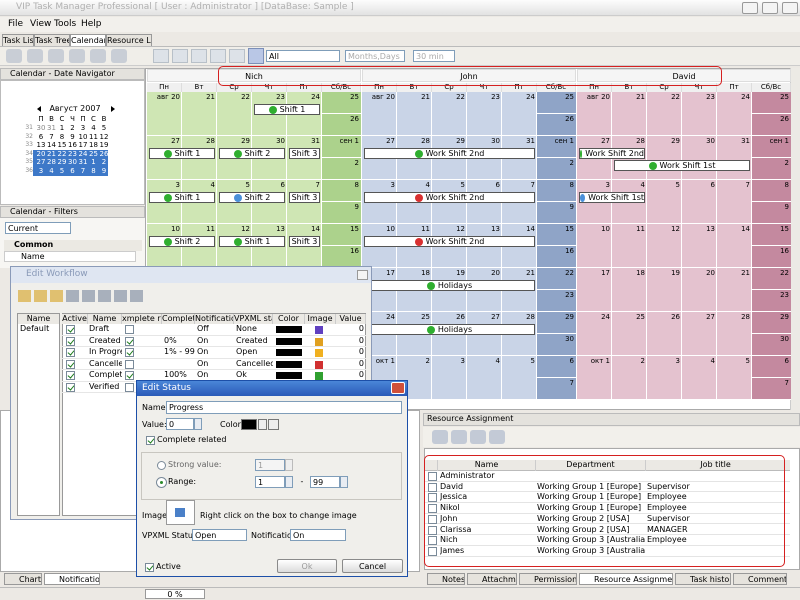  What do you see at coordinates (104, 145) in the screenshot?
I see `day: 19` at bounding box center [104, 145].